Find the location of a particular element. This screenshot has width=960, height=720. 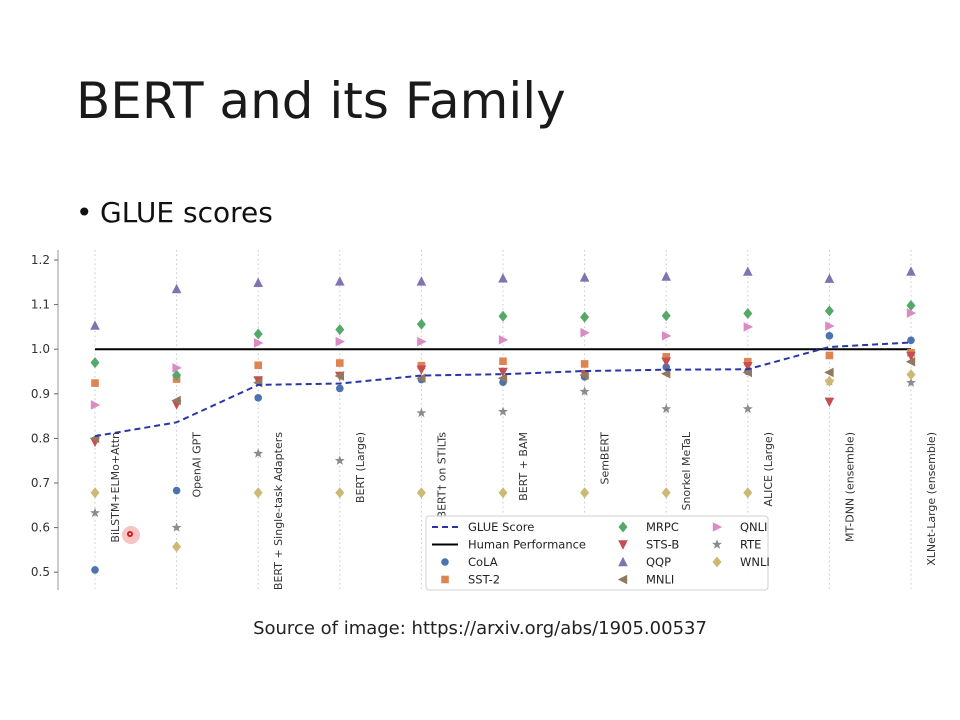

y-tick-label: 0.5 is located at coordinates (40, 572).